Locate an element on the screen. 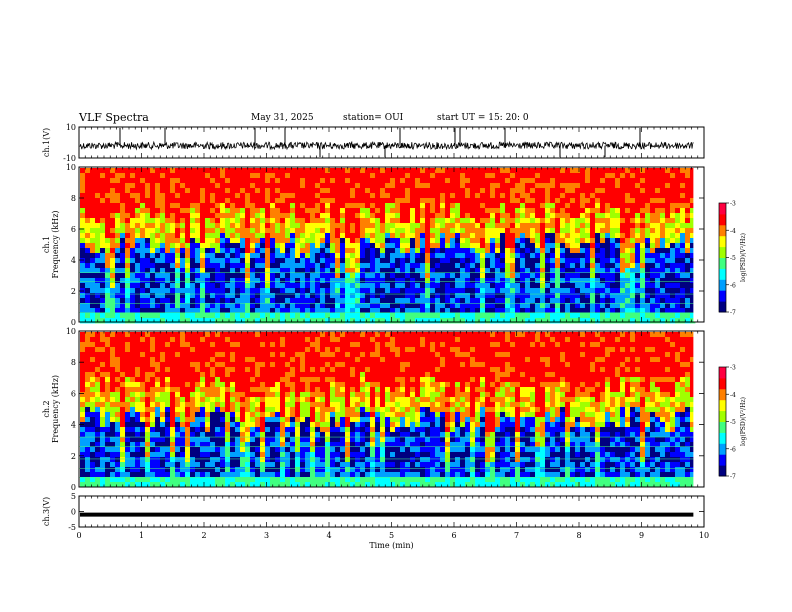  ch1-trace is located at coordinates (386, 145).